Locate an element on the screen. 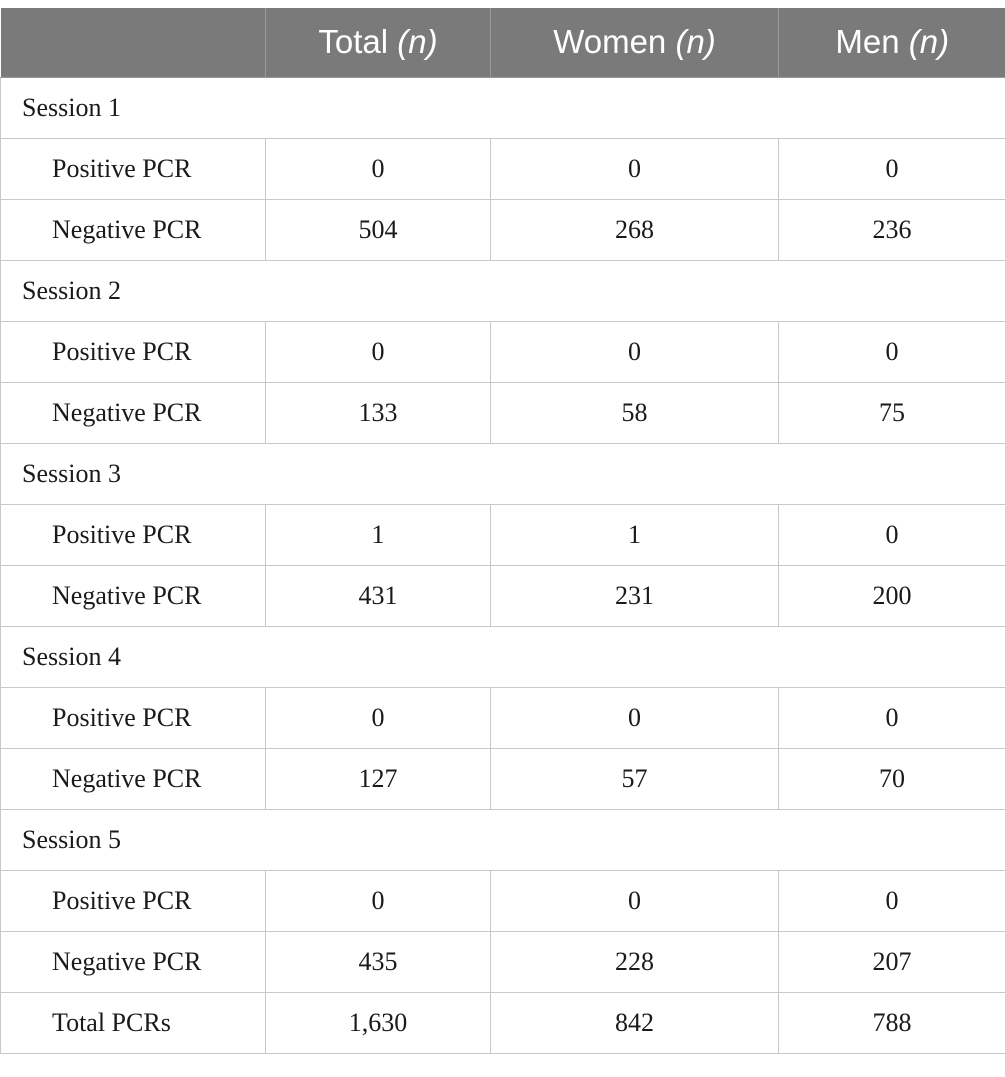 Image resolution: width=1005 pixels, height=1077 pixels. total-cell: 133 is located at coordinates (378, 412).